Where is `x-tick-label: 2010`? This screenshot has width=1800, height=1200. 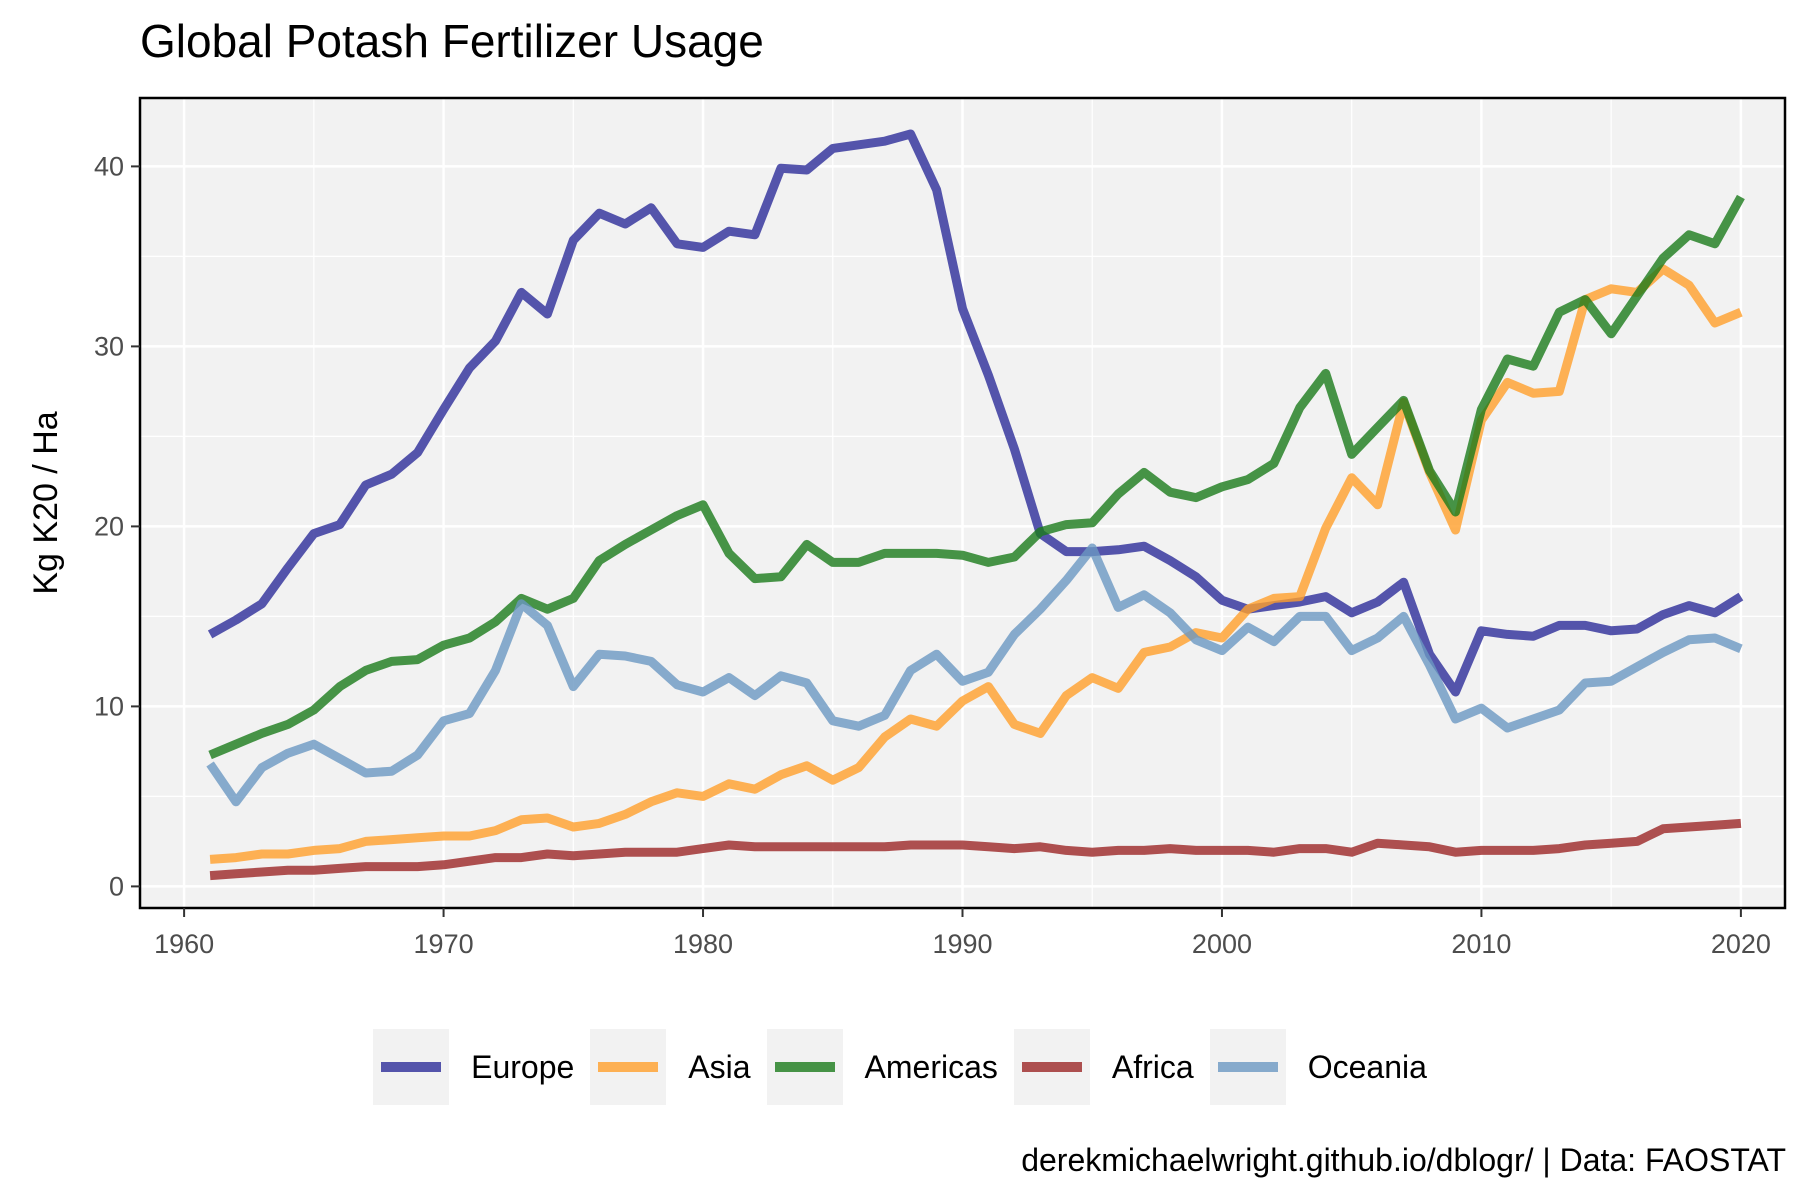
x-tick-label: 2010 is located at coordinates (1481, 944).